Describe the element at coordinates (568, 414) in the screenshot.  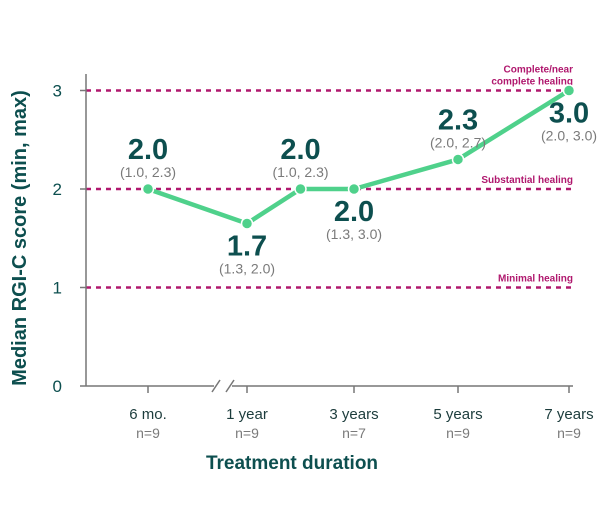
I see `x-tick-label: 7 years` at that location.